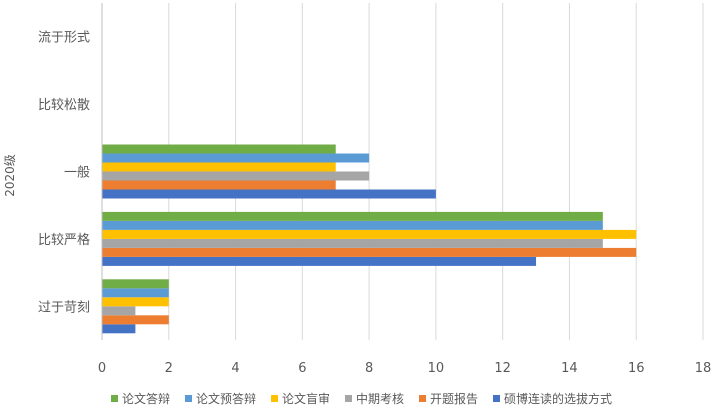  I want to click on bar-一般-论文预答辩, so click(236, 158).